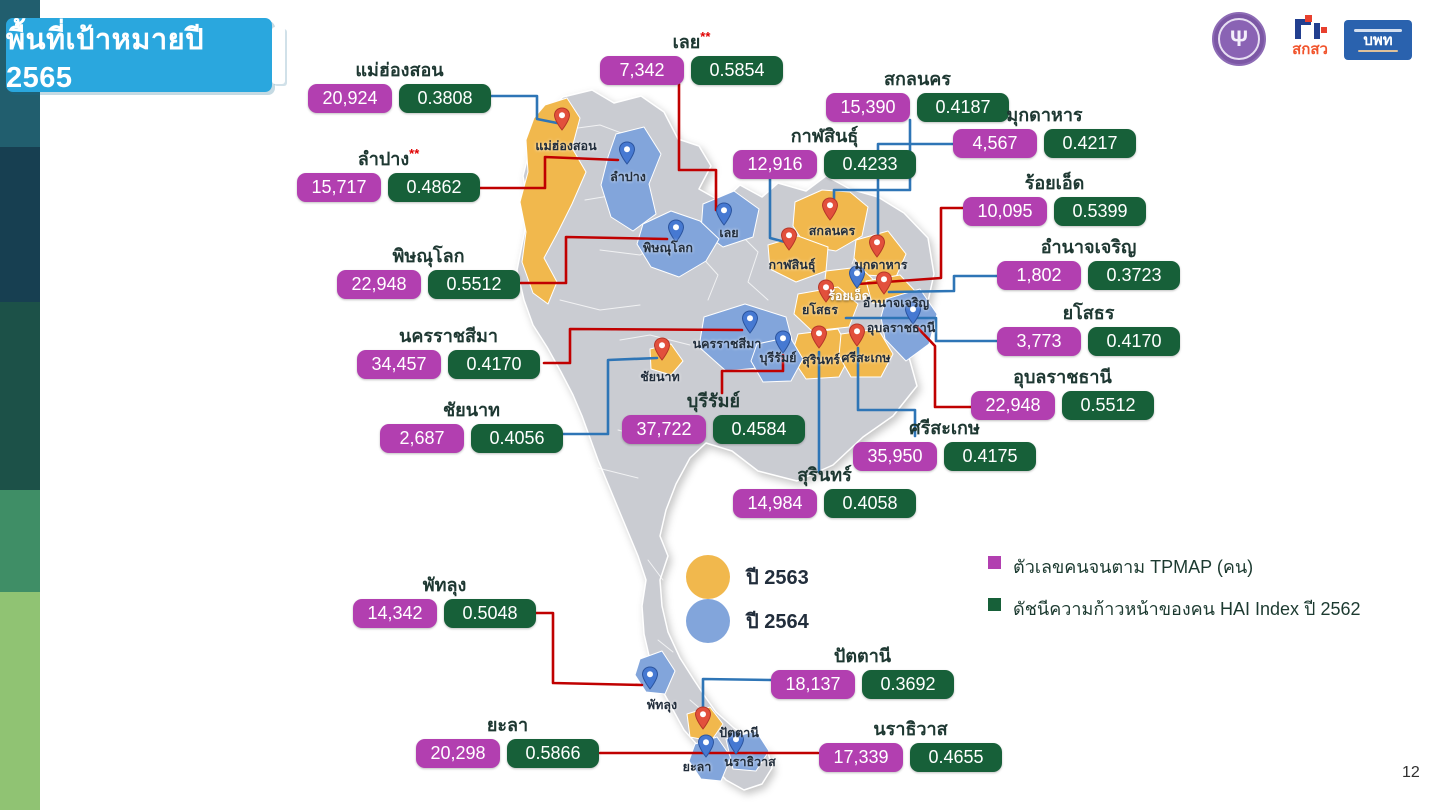 This screenshot has width=1440, height=810. What do you see at coordinates (775, 503) in the screenshot?
I see `tpmap-badge: 14,984` at bounding box center [775, 503].